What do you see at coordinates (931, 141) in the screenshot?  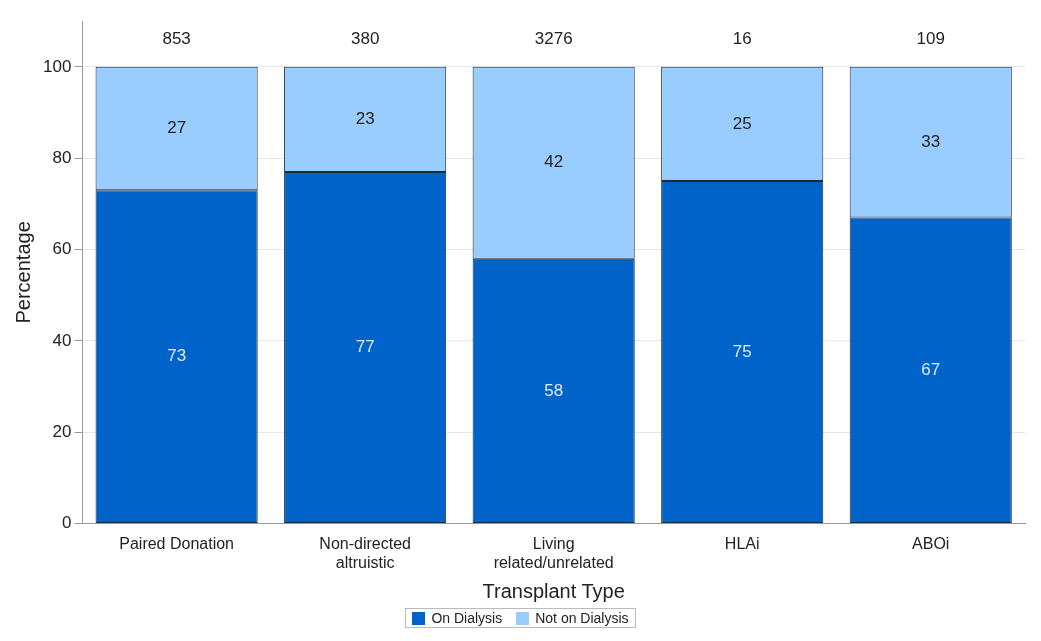 I see `data-label: 33` at bounding box center [931, 141].